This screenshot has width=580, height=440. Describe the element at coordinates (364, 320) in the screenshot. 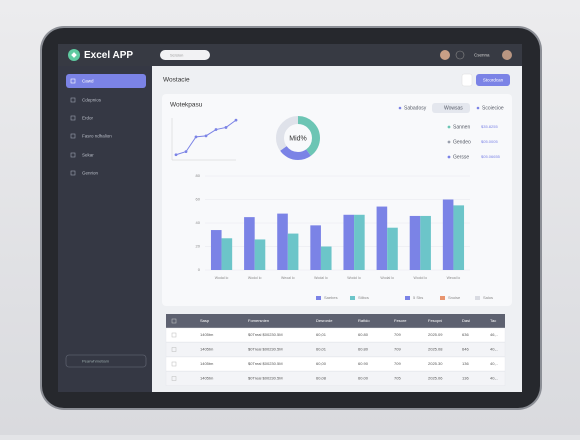

I see `table-header-cell: Rafido` at that location.